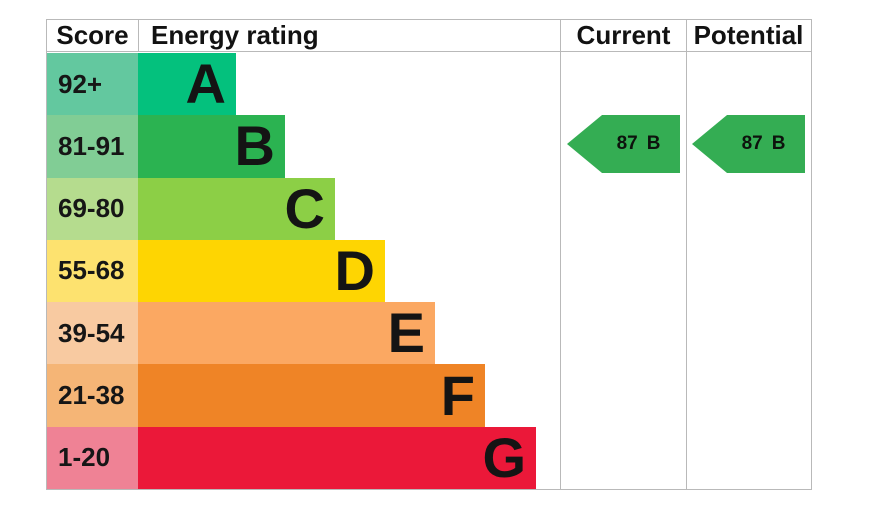 The height and width of the screenshot is (519, 886). I want to click on score-cell: 55-68, so click(92, 271).